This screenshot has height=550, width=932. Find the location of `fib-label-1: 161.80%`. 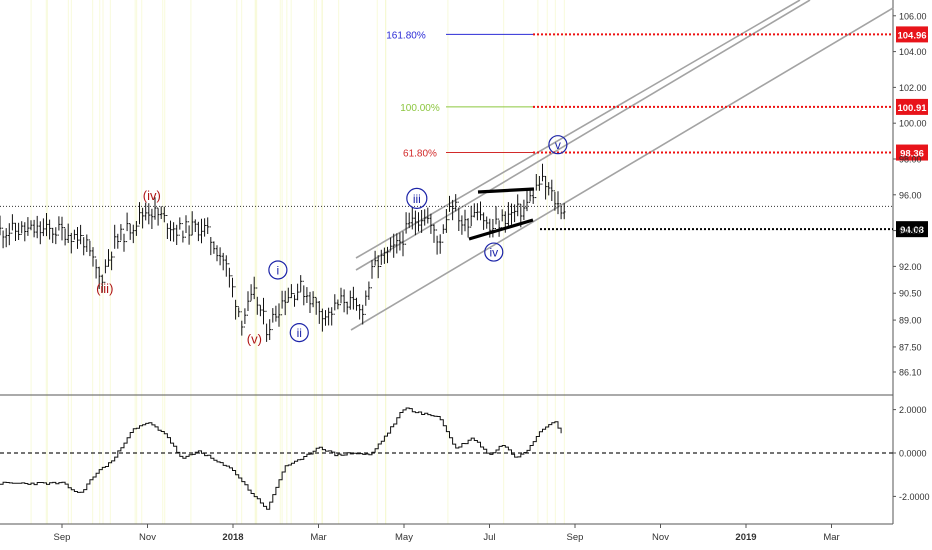

fib-label-1: 161.80% is located at coordinates (406, 35).